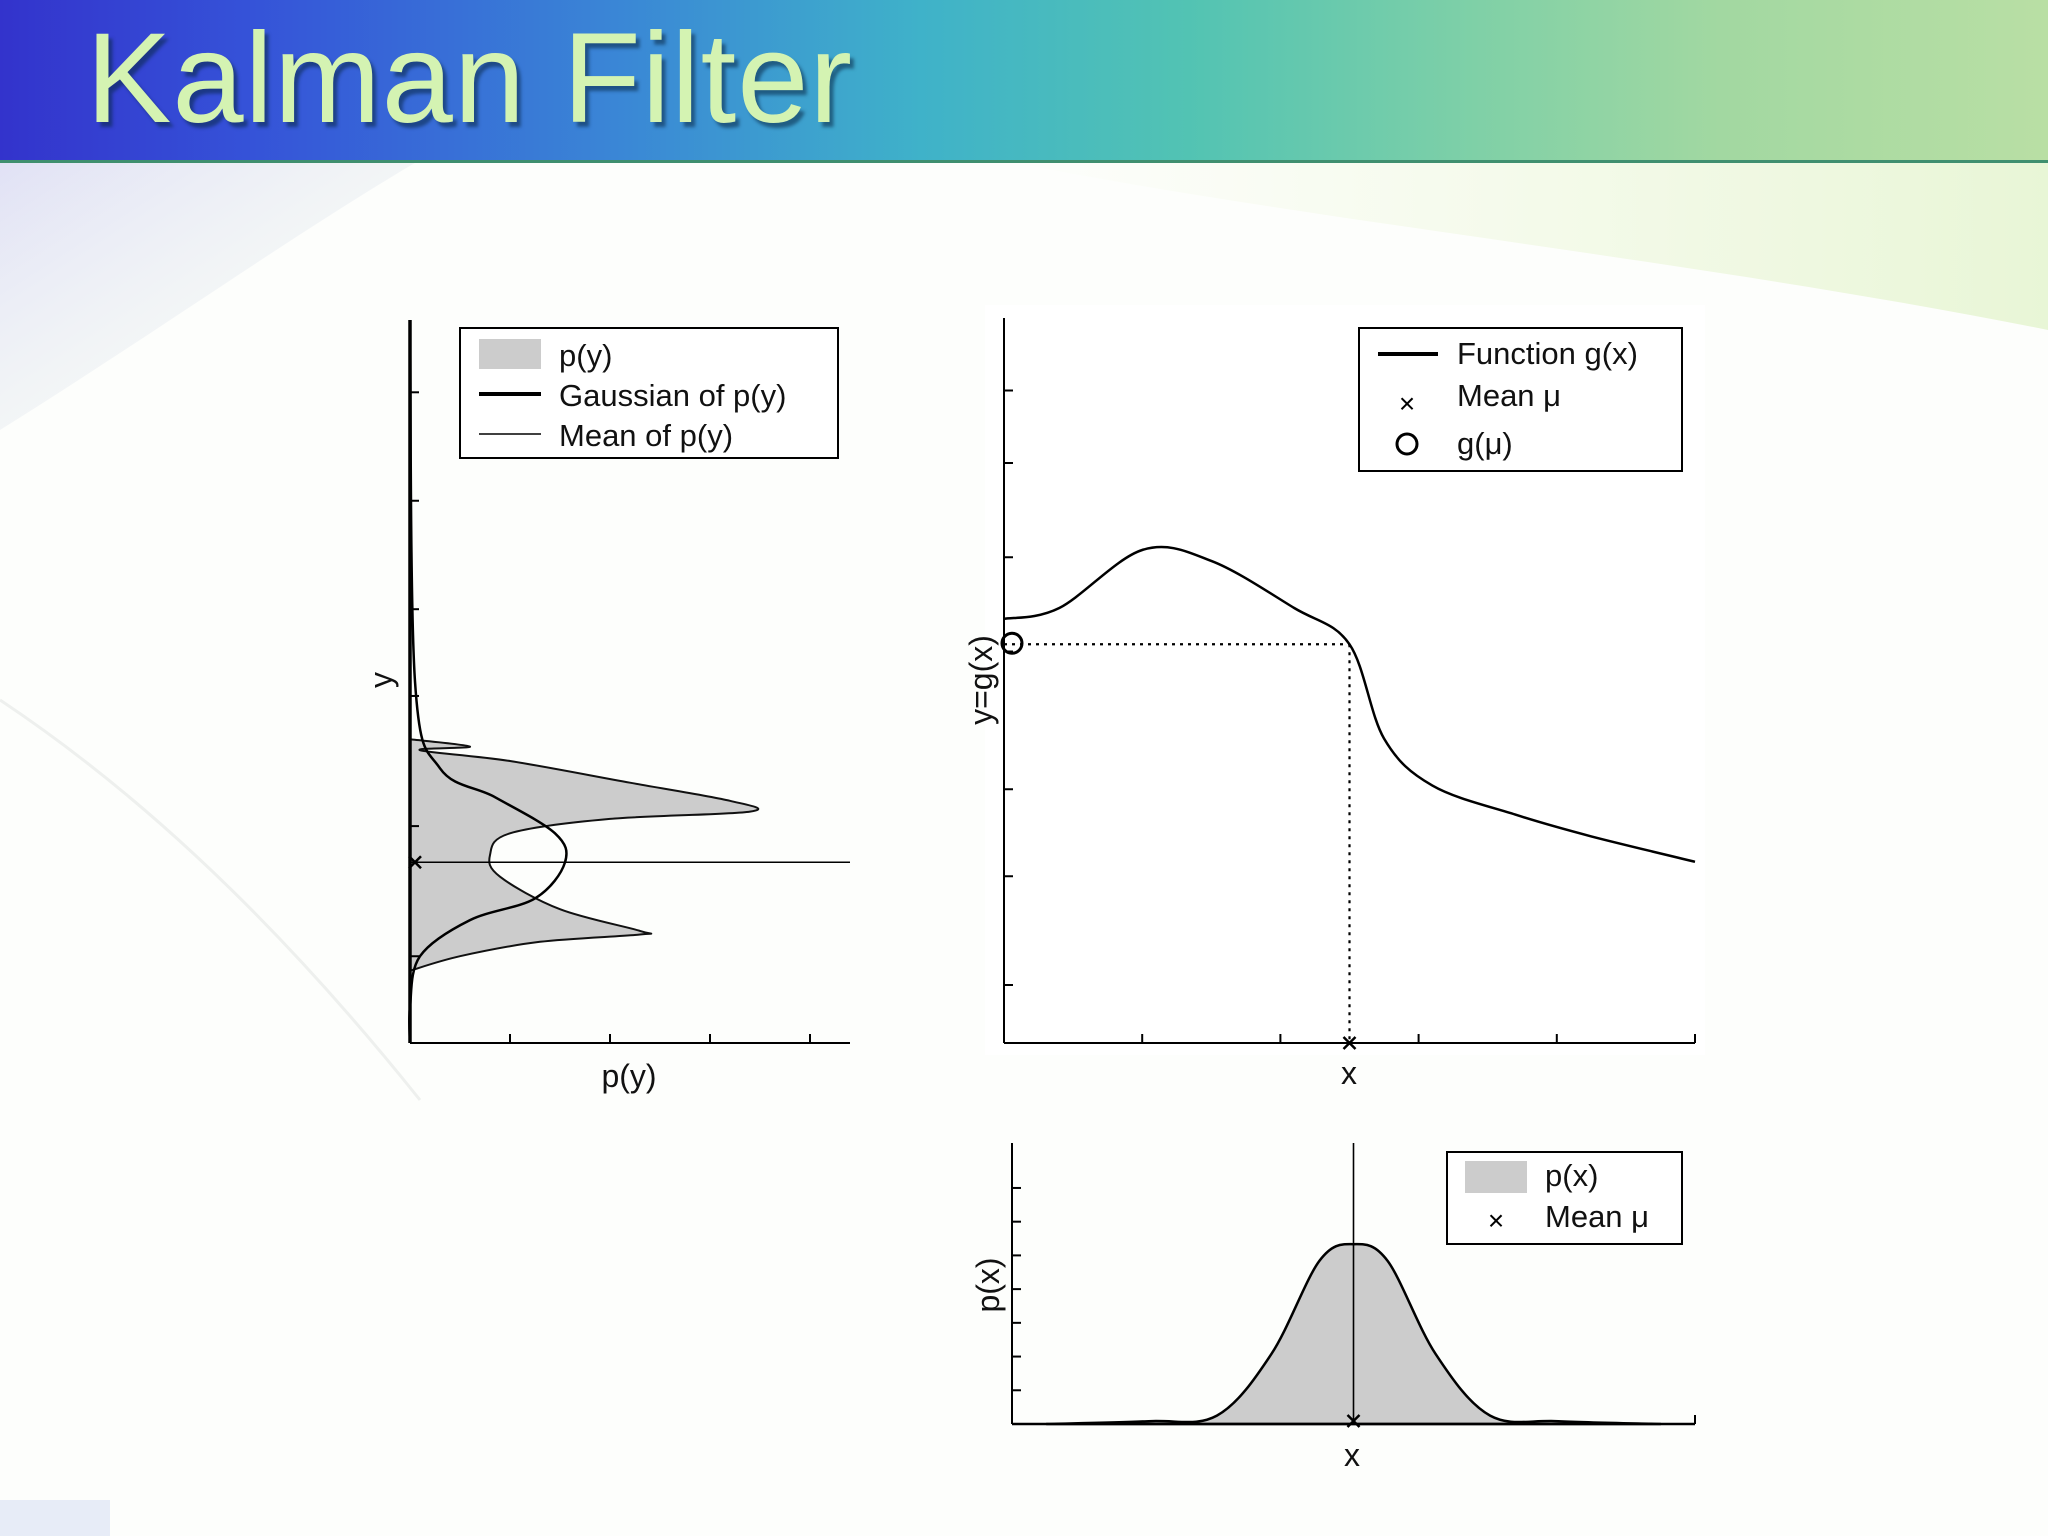 This screenshot has height=1536, width=2048. What do you see at coordinates (628, 1076) in the screenshot?
I see `py-x-axis-label: p(y)` at bounding box center [628, 1076].